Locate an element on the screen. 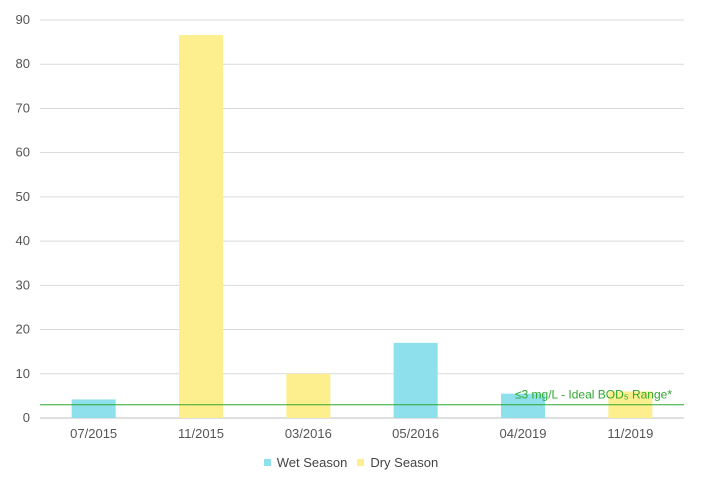 Image resolution: width=702 pixels, height=498 pixels. y-tick-label: 90 is located at coordinates (23, 19).